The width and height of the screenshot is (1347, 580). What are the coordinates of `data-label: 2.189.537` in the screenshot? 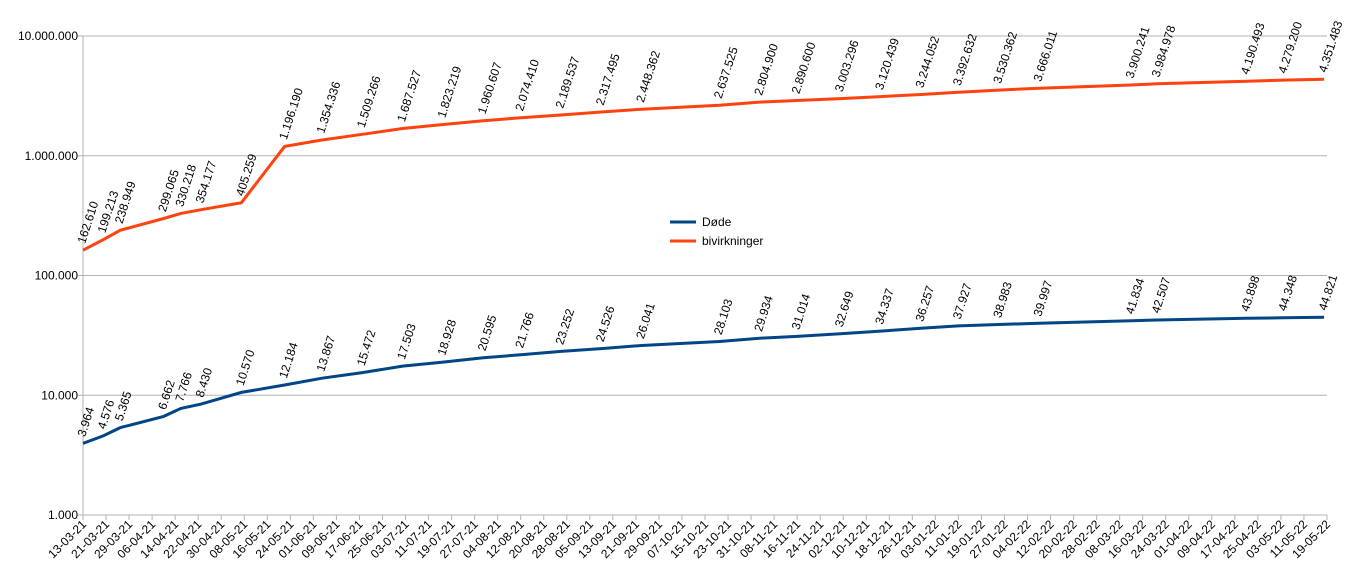 It's located at (568, 82).